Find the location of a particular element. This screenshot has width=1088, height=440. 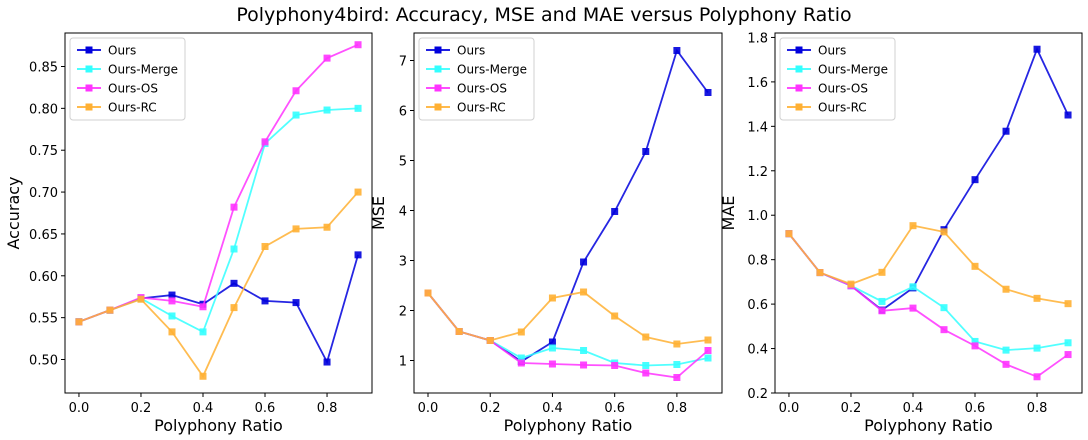

y-tick-label: 0.8 is located at coordinates (757, 261).